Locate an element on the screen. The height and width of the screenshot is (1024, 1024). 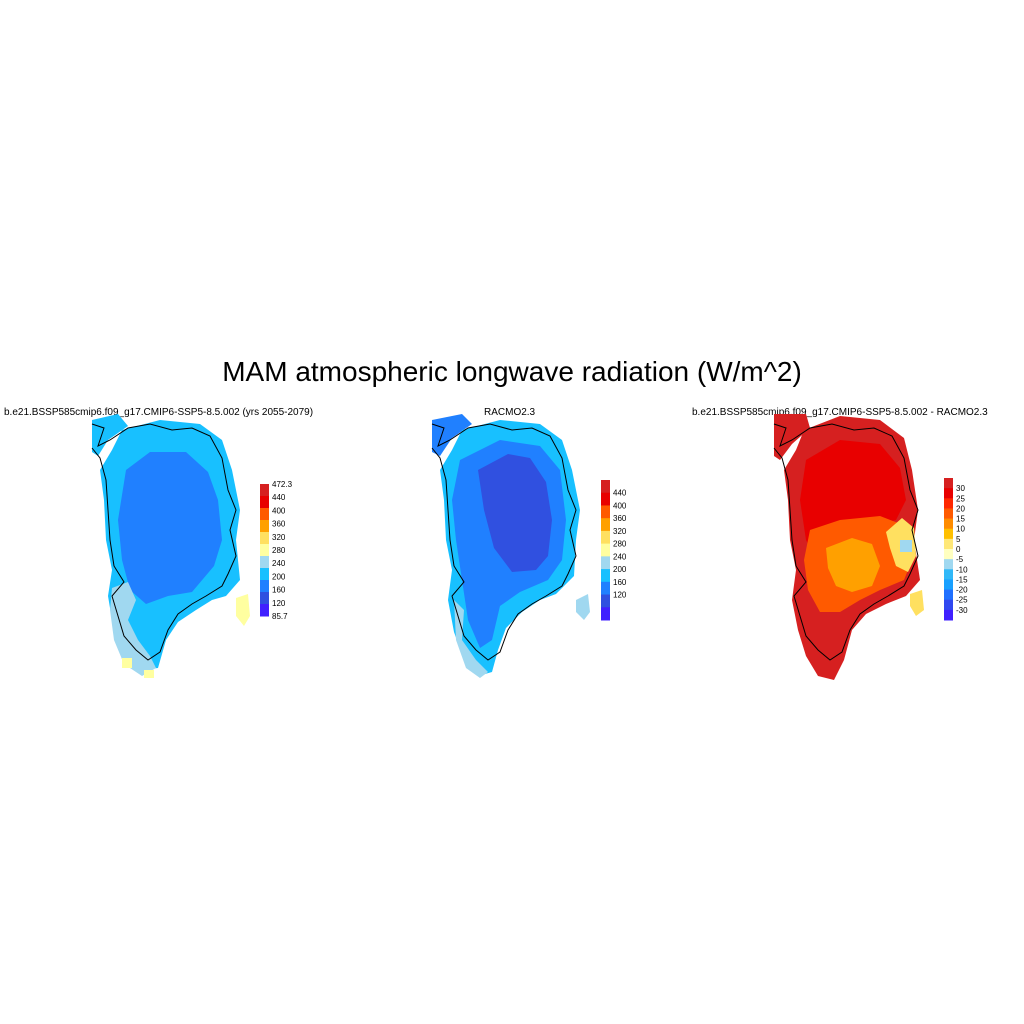
panel-3-nw-corner-field is located at coordinates (792, 437).